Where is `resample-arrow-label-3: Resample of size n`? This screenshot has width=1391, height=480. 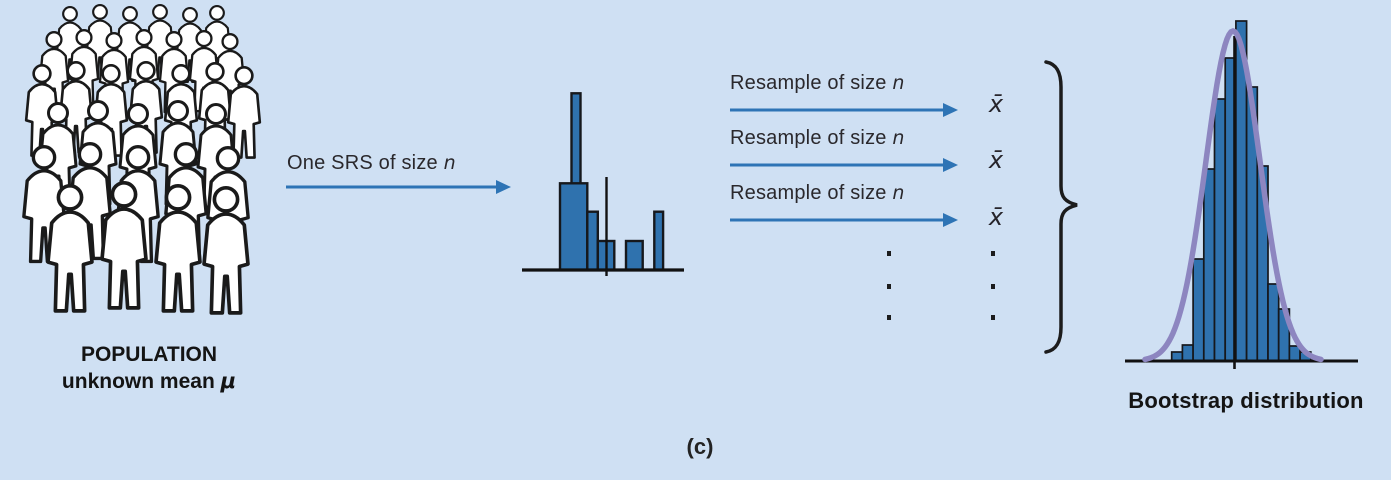
resample-arrow-label-3: Resample of size n is located at coordinates (817, 193).